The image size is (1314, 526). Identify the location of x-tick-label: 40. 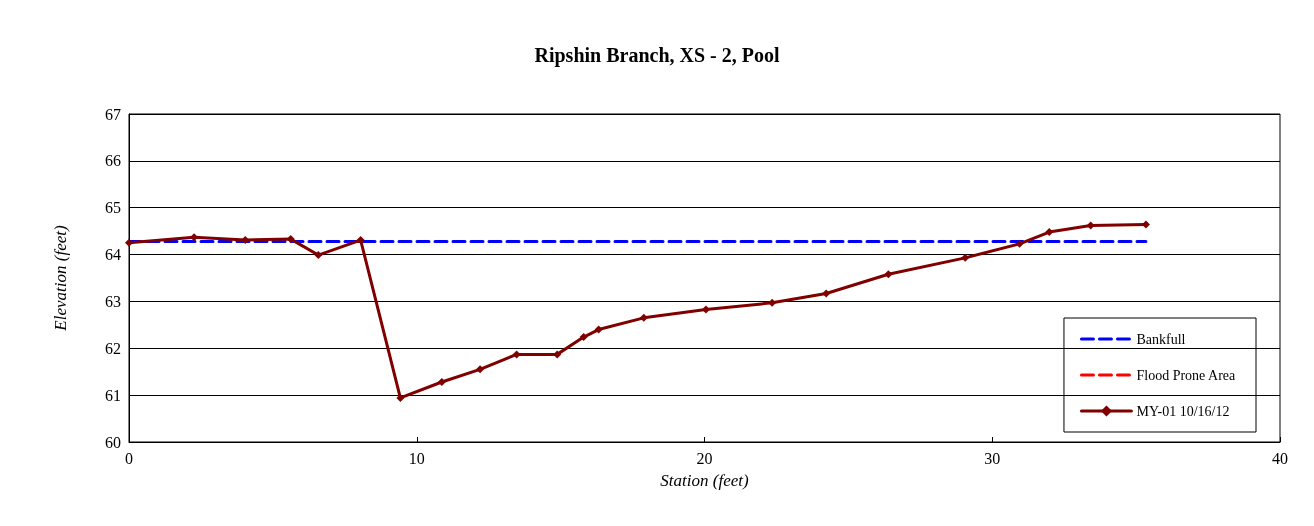
(1280, 458).